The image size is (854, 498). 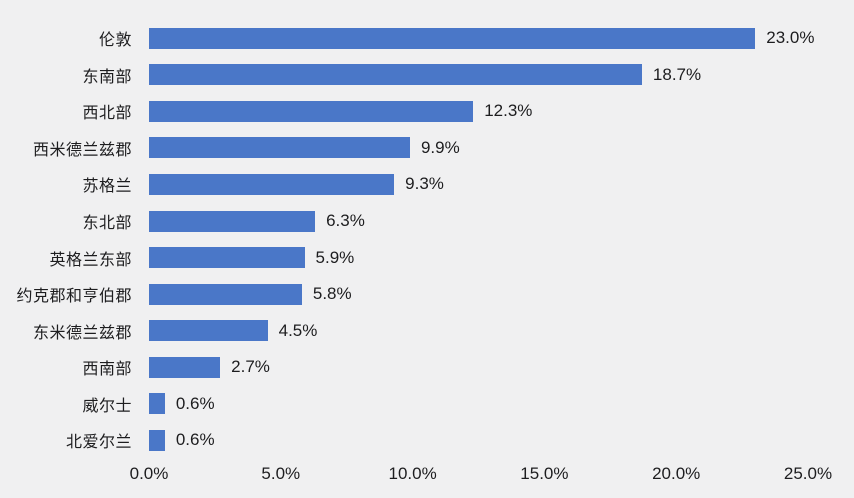 I want to click on value-label: 6.3%, so click(x=345, y=221).